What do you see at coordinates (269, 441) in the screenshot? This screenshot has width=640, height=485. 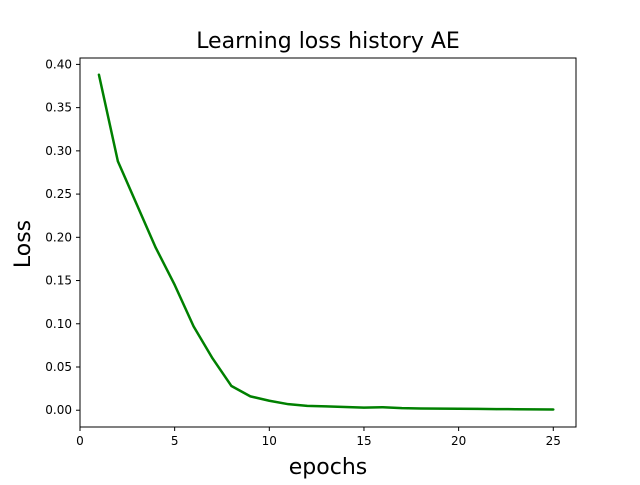 I see `x-tick-label: 10` at bounding box center [269, 441].